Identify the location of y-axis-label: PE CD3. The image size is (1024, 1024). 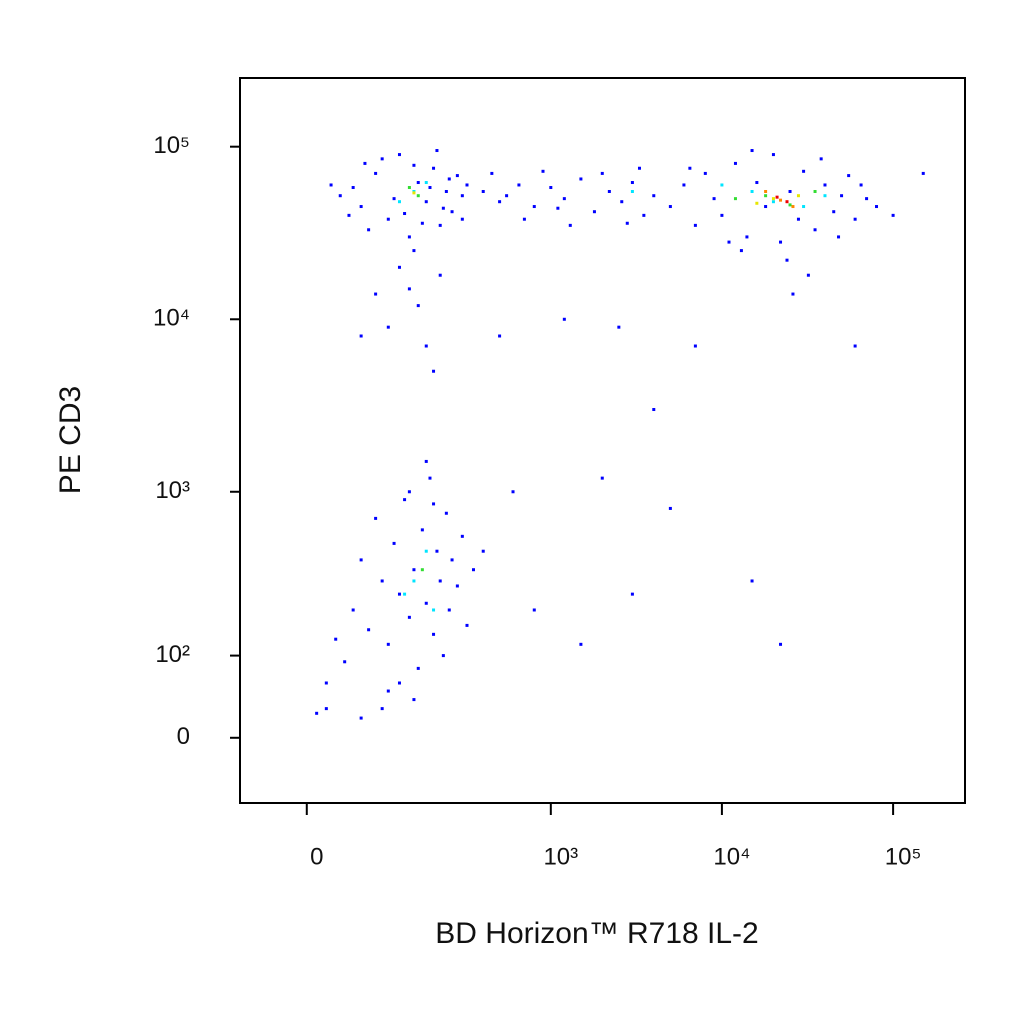
(70, 440).